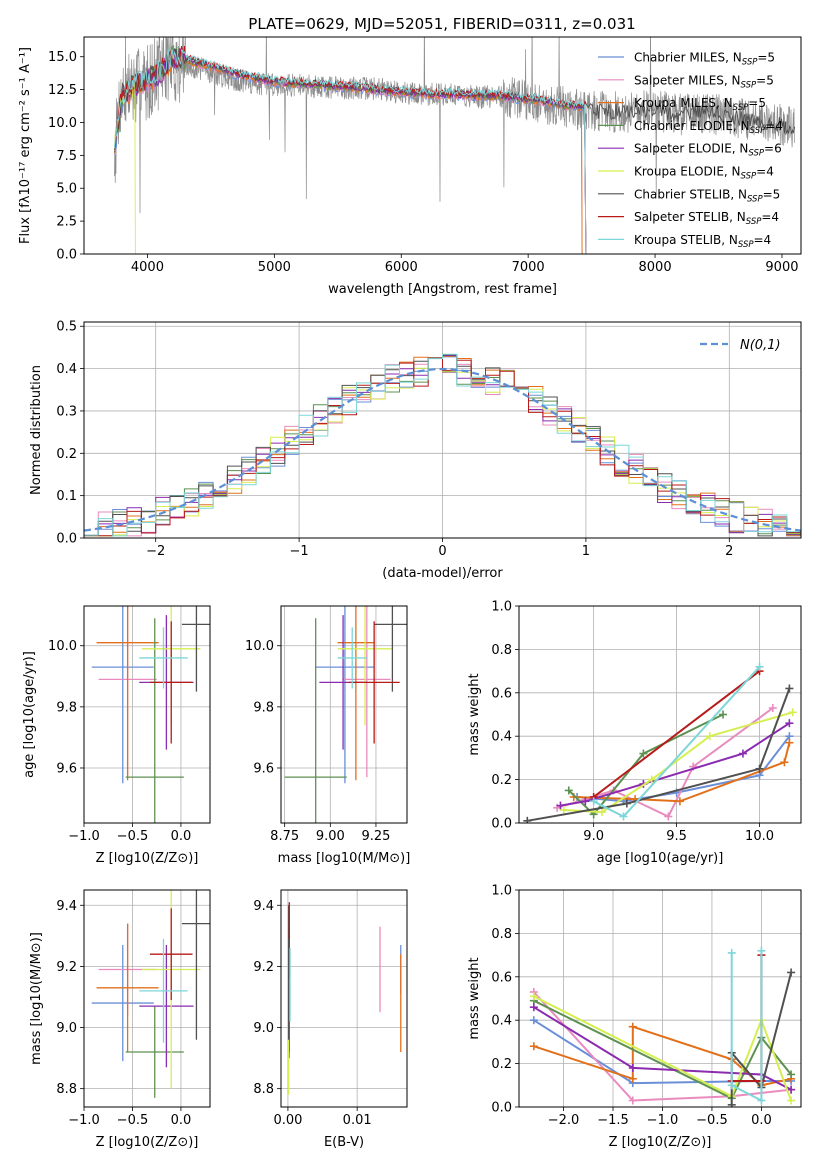 The image size is (819, 1170). I want to click on x-tick-label: −1.0, so click(84, 1120).